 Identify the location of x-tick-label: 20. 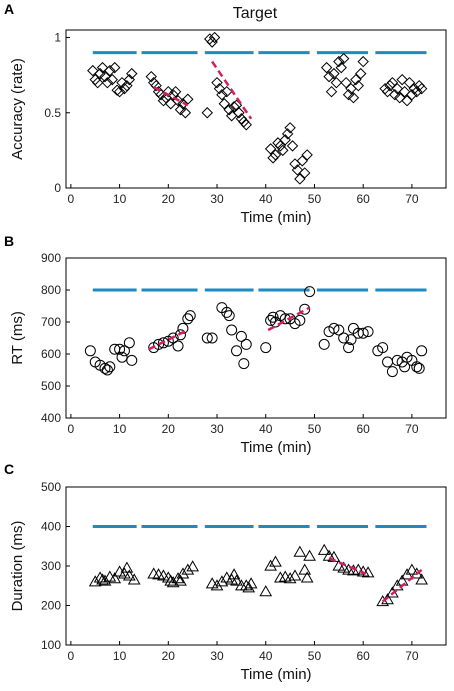
(169, 429).